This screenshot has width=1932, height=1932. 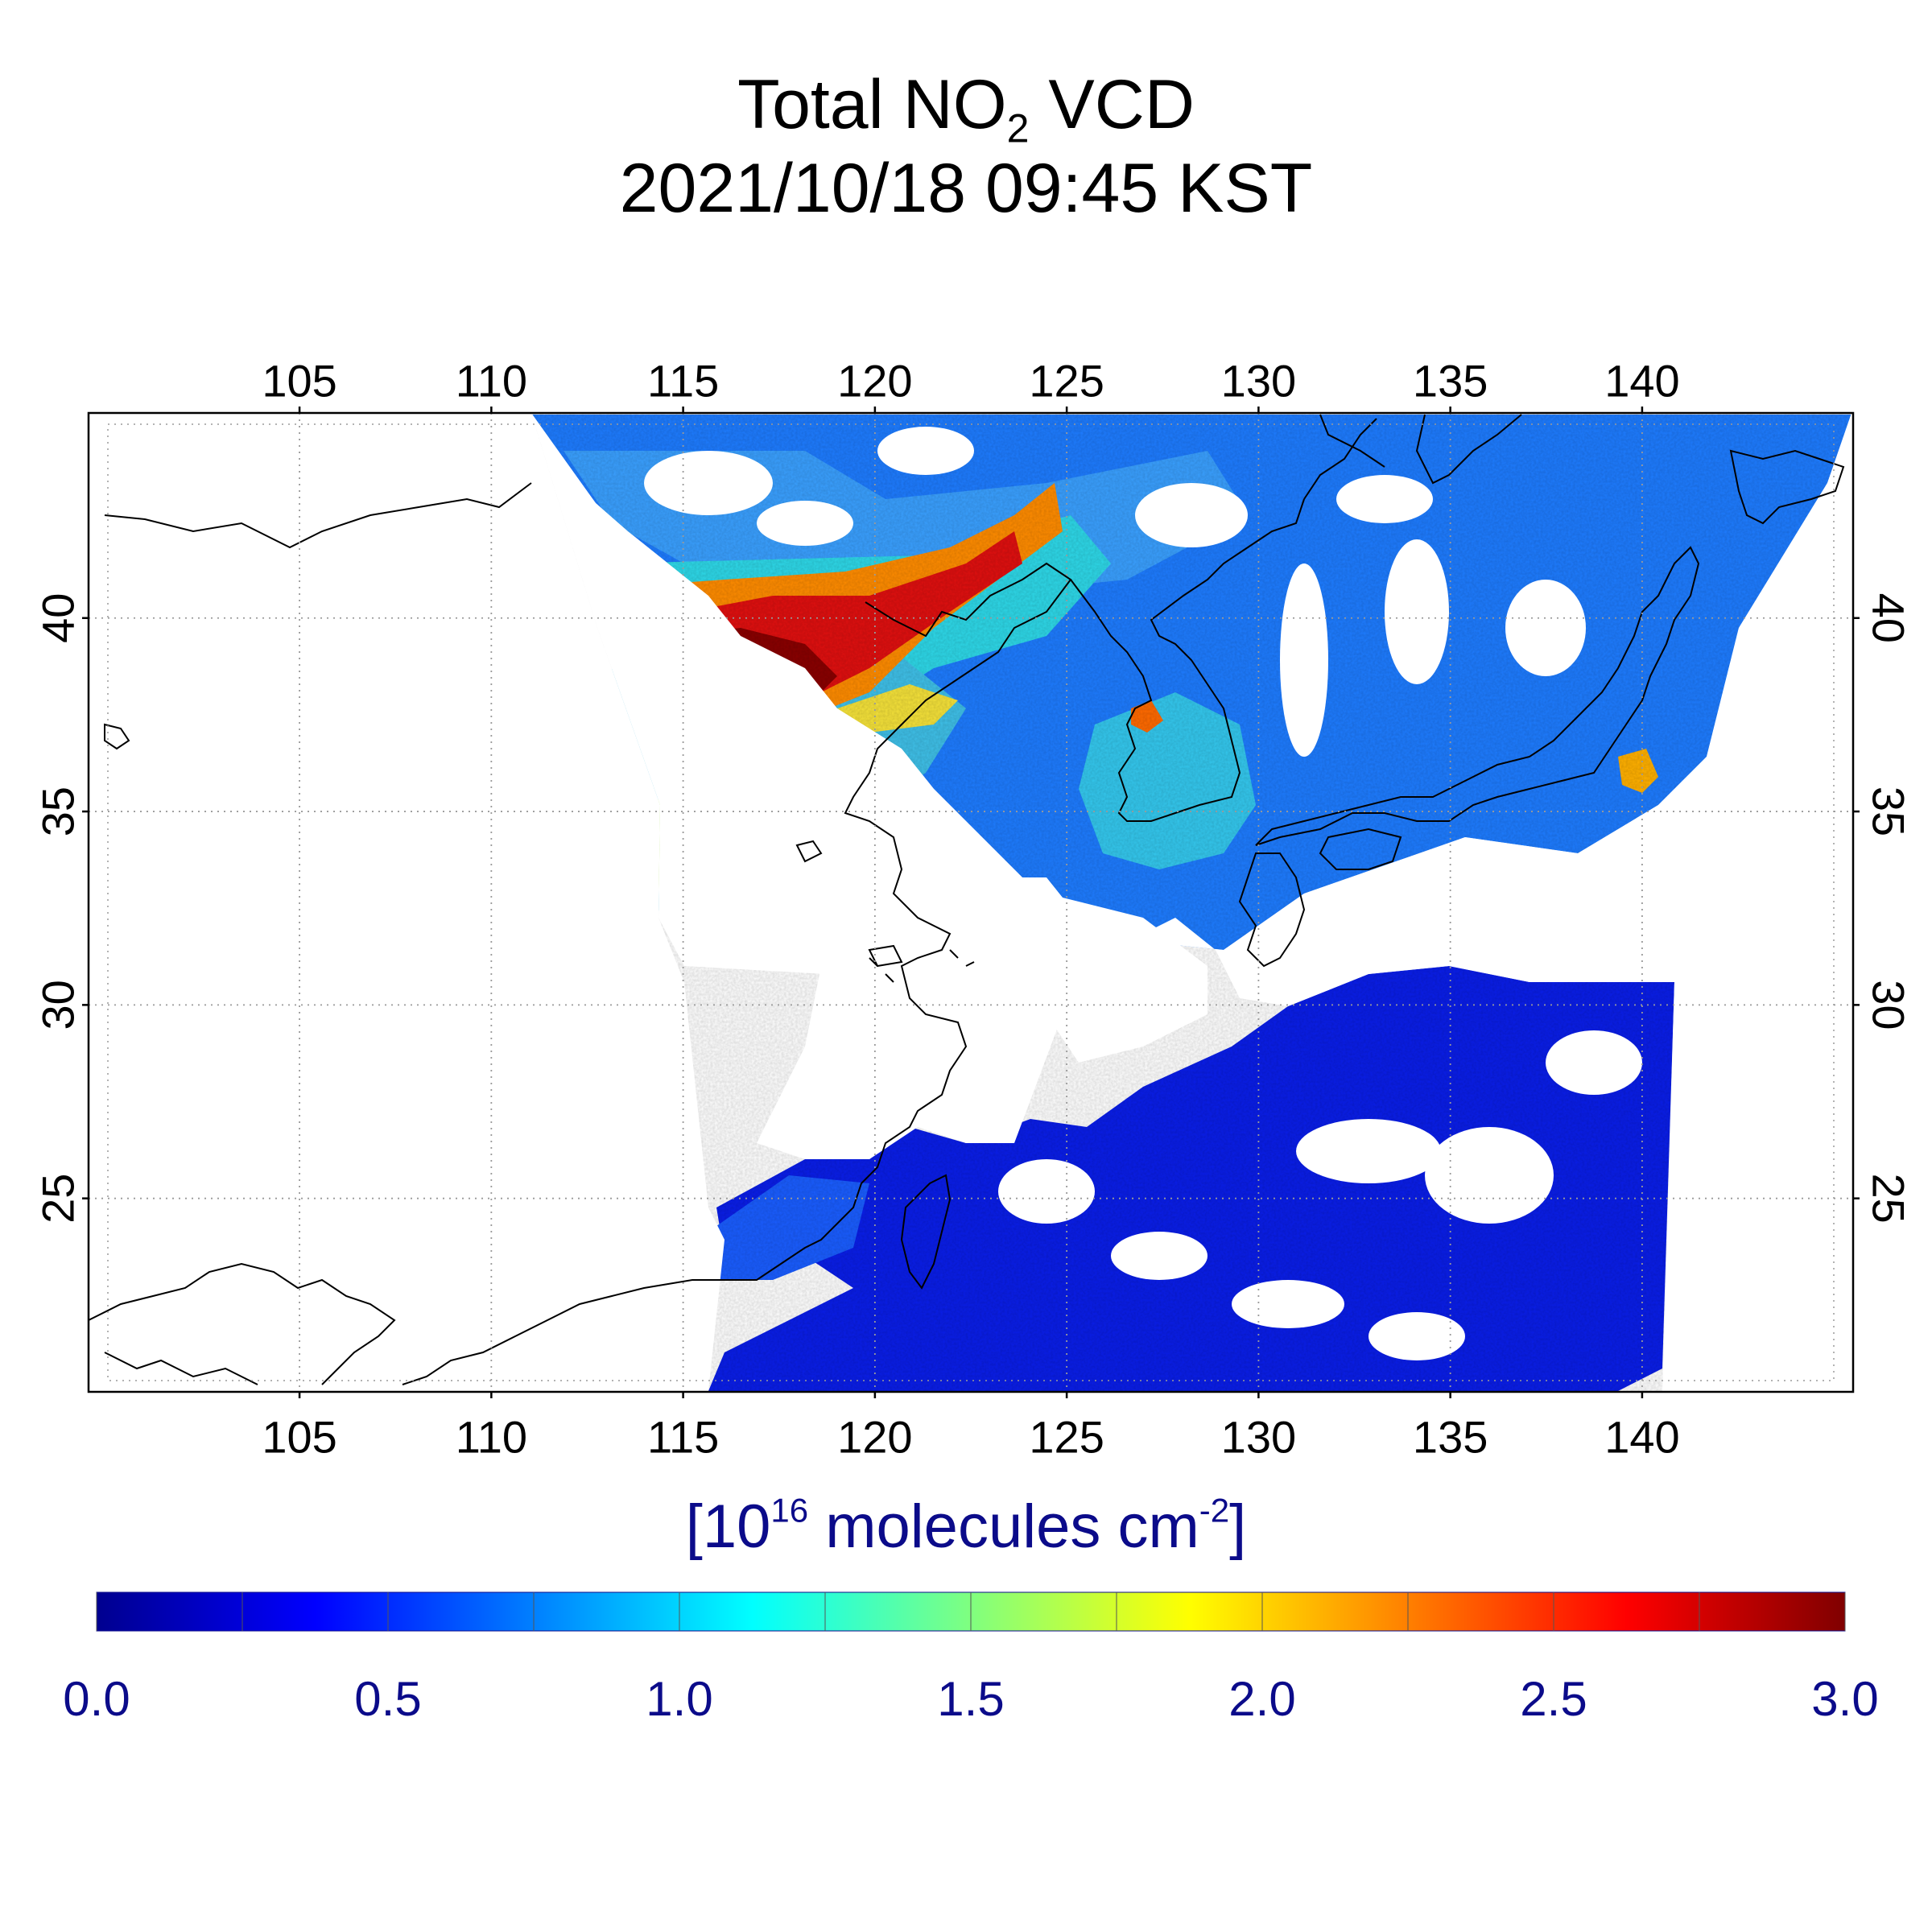 What do you see at coordinates (1477, 696) in the screenshot?
I see `japan-honshu` at bounding box center [1477, 696].